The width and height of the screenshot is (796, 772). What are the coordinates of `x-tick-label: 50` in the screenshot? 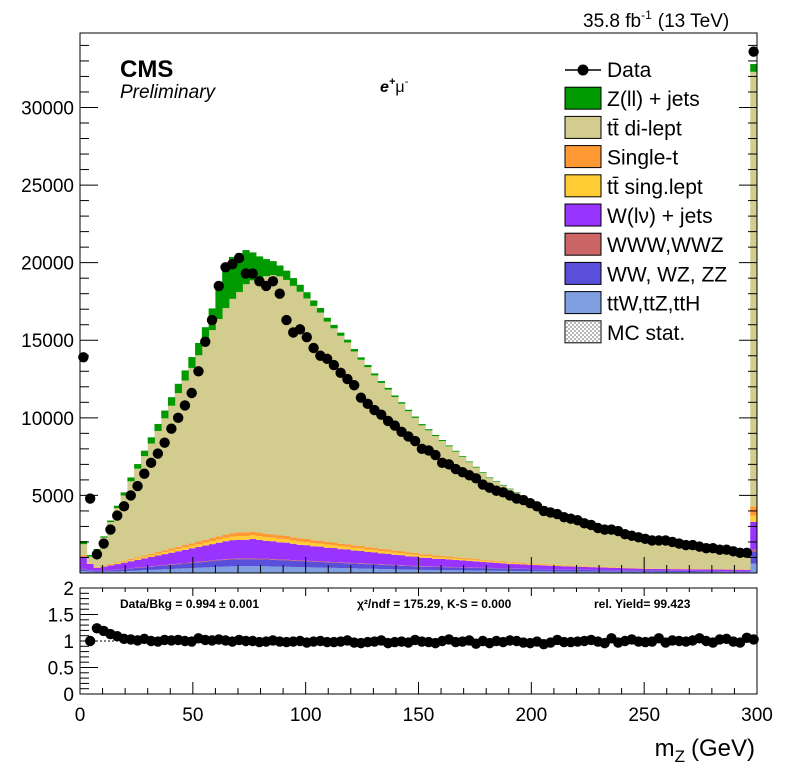 It's located at (192, 715).